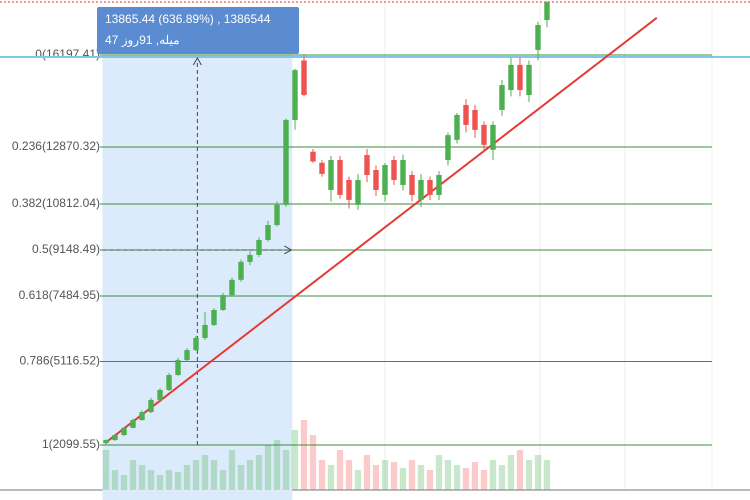 The width and height of the screenshot is (750, 500). What do you see at coordinates (59, 361) in the screenshot?
I see `fib-label: 0.786(5116.52)` at bounding box center [59, 361].